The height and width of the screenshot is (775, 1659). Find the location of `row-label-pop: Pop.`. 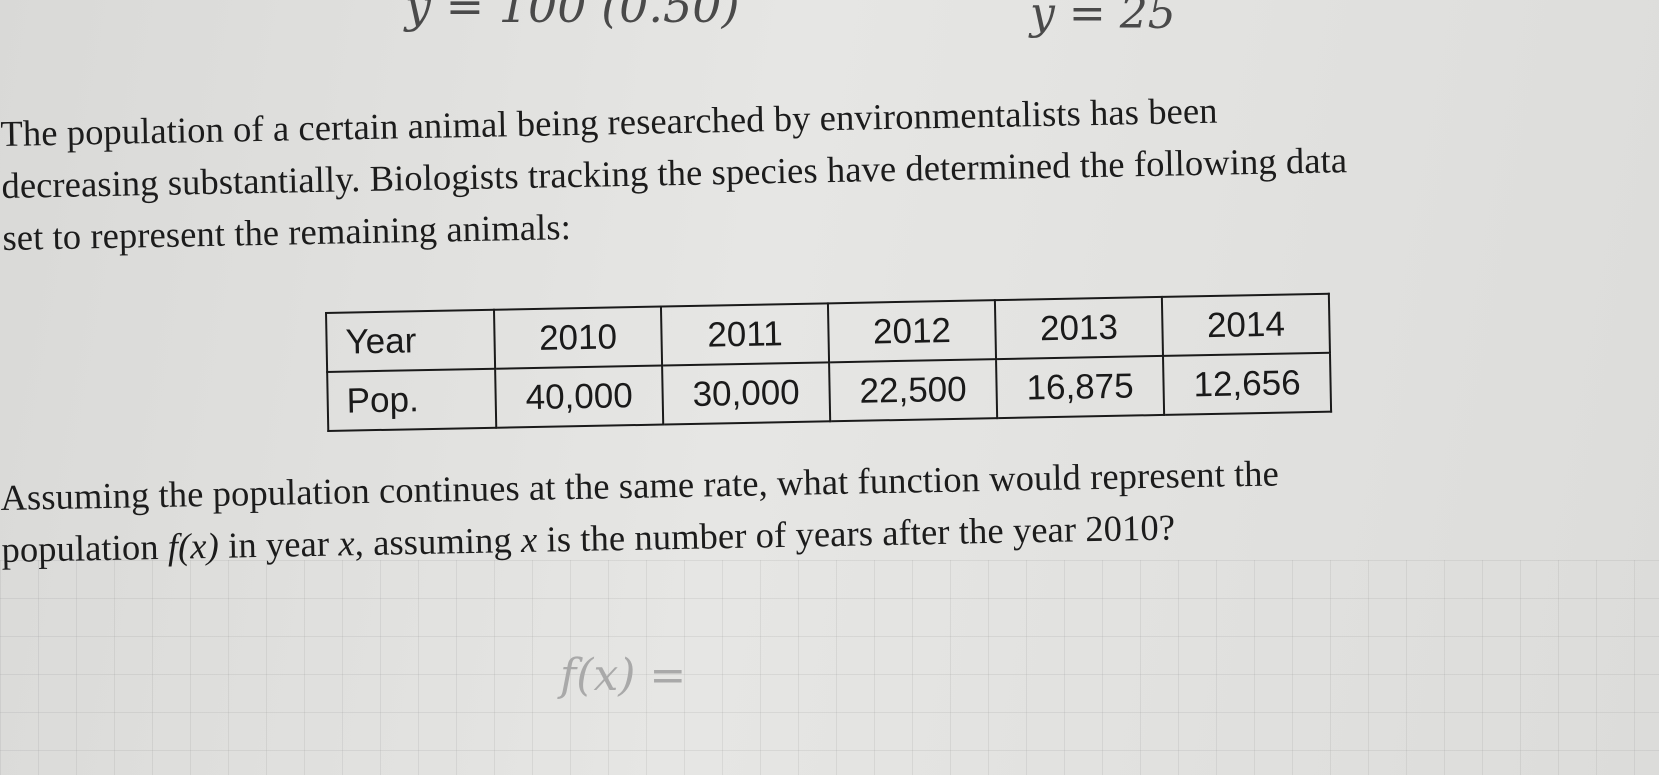

row-label-pop: Pop. is located at coordinates (412, 399).